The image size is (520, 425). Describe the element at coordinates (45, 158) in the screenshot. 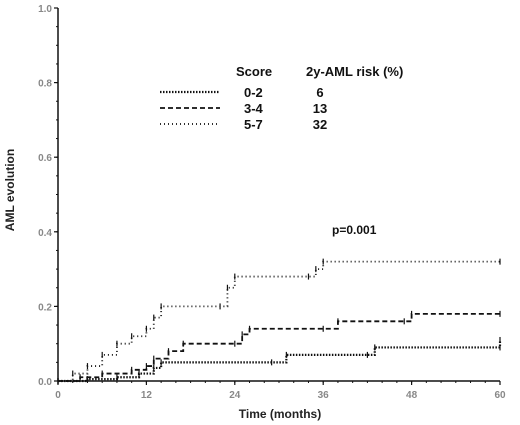

I see `y-tick-label: 0.6` at that location.